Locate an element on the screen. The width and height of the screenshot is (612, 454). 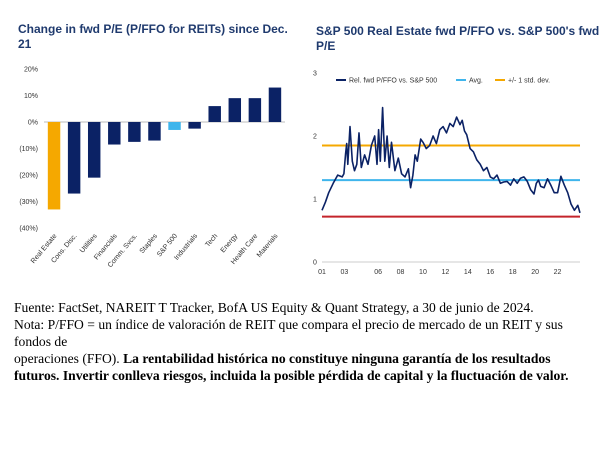
line-xtick-label: 03 is located at coordinates (345, 272).